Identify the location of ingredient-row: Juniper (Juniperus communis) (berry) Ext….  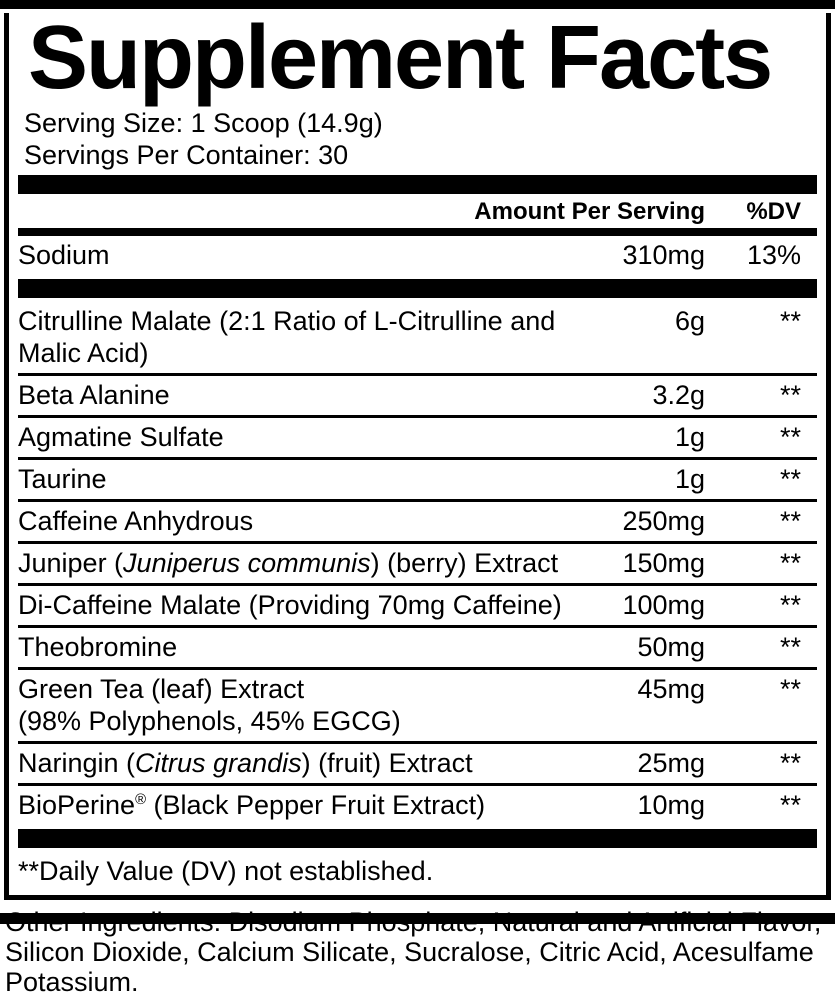
(417, 562).